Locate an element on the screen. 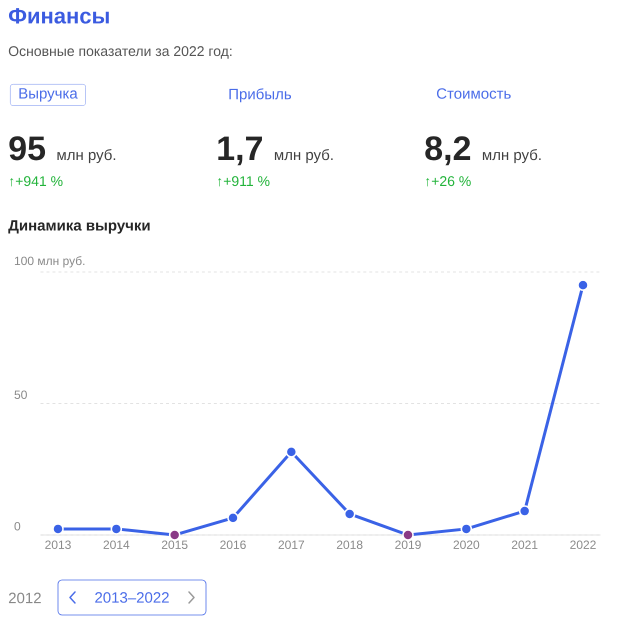 This screenshot has height=626, width=624. y-tick-label: 50 is located at coordinates (20, 394).